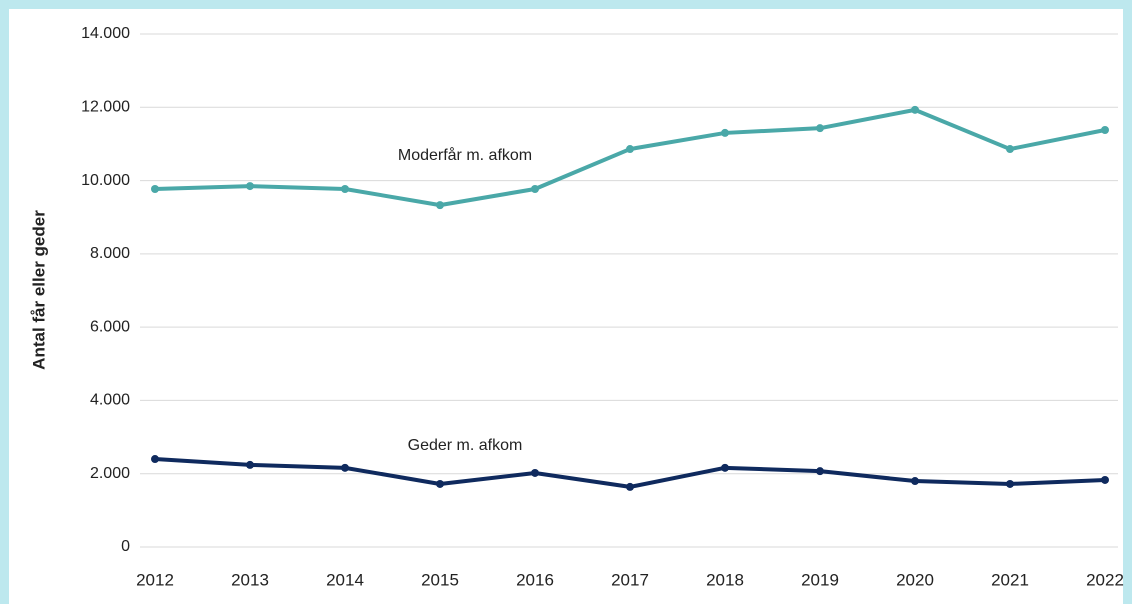  I want to click on x-tick-label: 2022, so click(1105, 579).